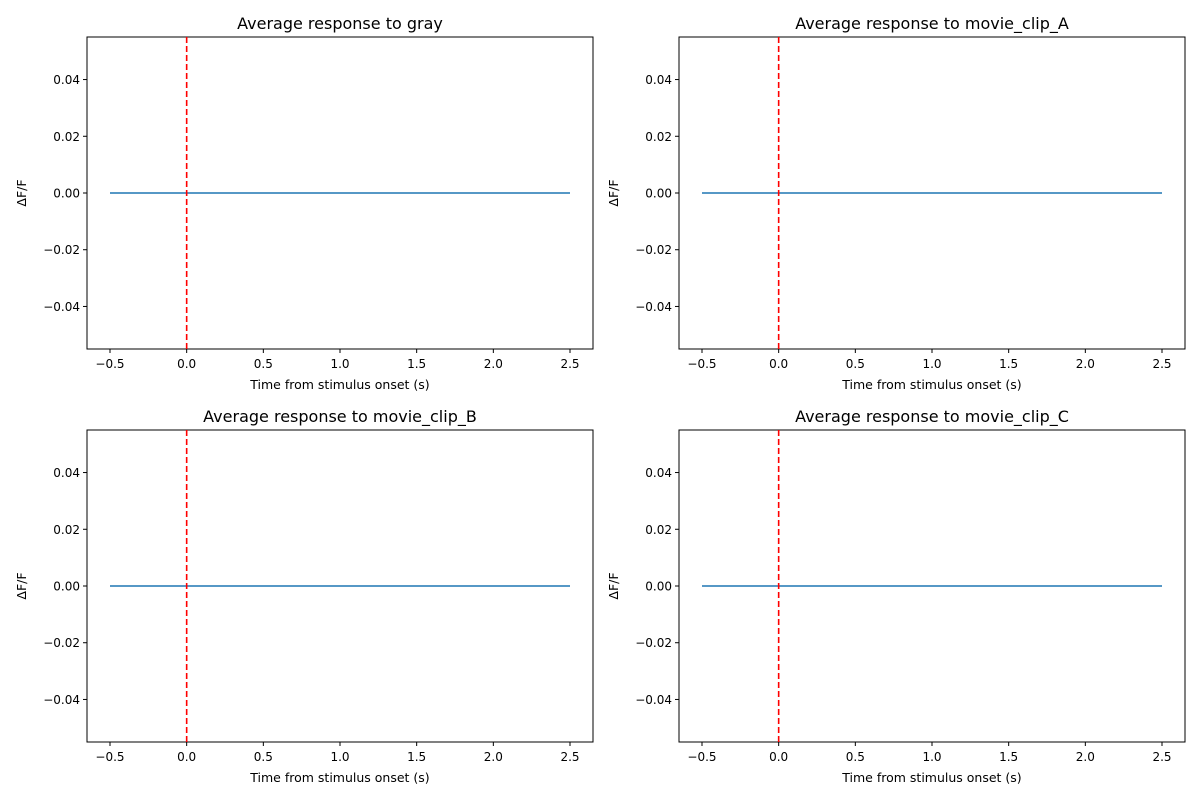 The height and width of the screenshot is (800, 1200). I want to click on subplot-title: Average response to movie_clip_C, so click(932, 417).